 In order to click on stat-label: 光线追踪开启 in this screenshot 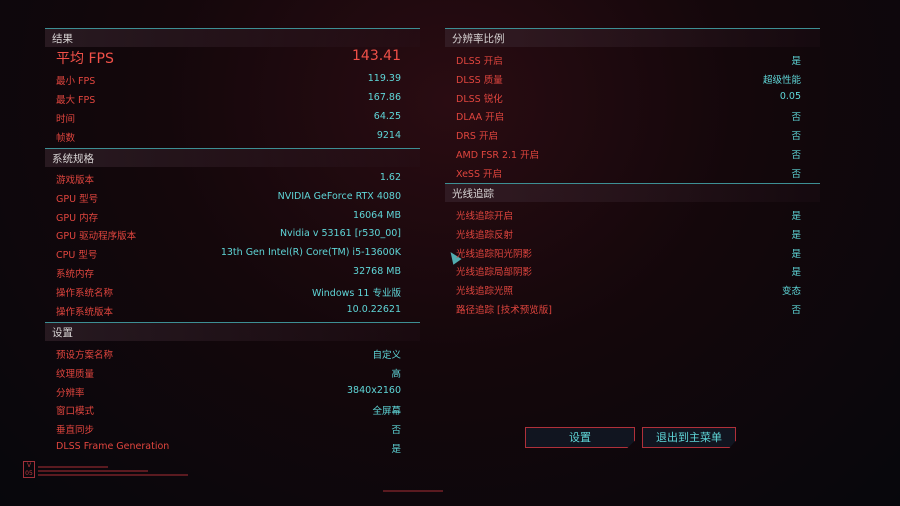, I will do `click(485, 216)`.